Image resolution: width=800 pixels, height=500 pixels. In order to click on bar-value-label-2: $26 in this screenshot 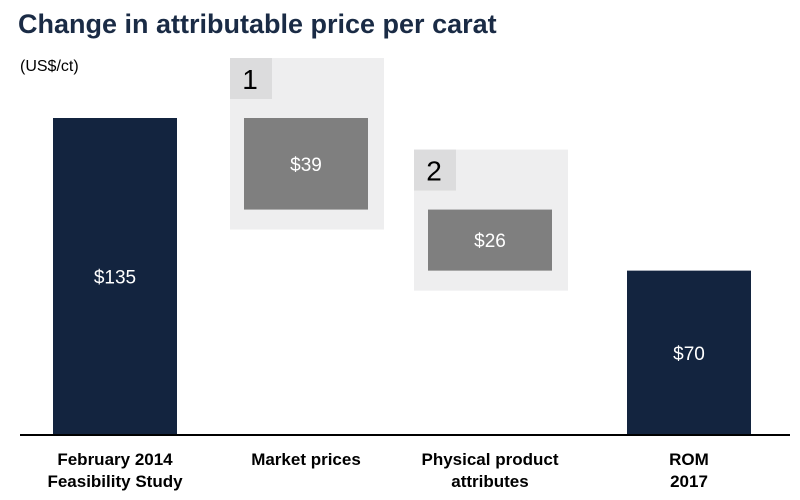, I will do `click(490, 241)`.